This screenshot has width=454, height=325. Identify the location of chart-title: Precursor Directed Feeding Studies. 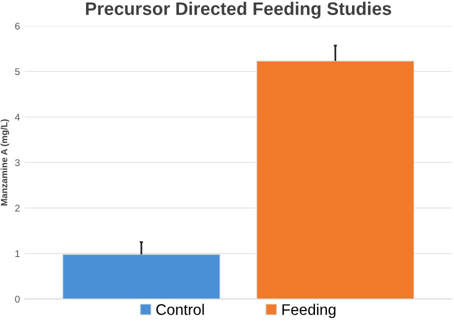
(239, 10).